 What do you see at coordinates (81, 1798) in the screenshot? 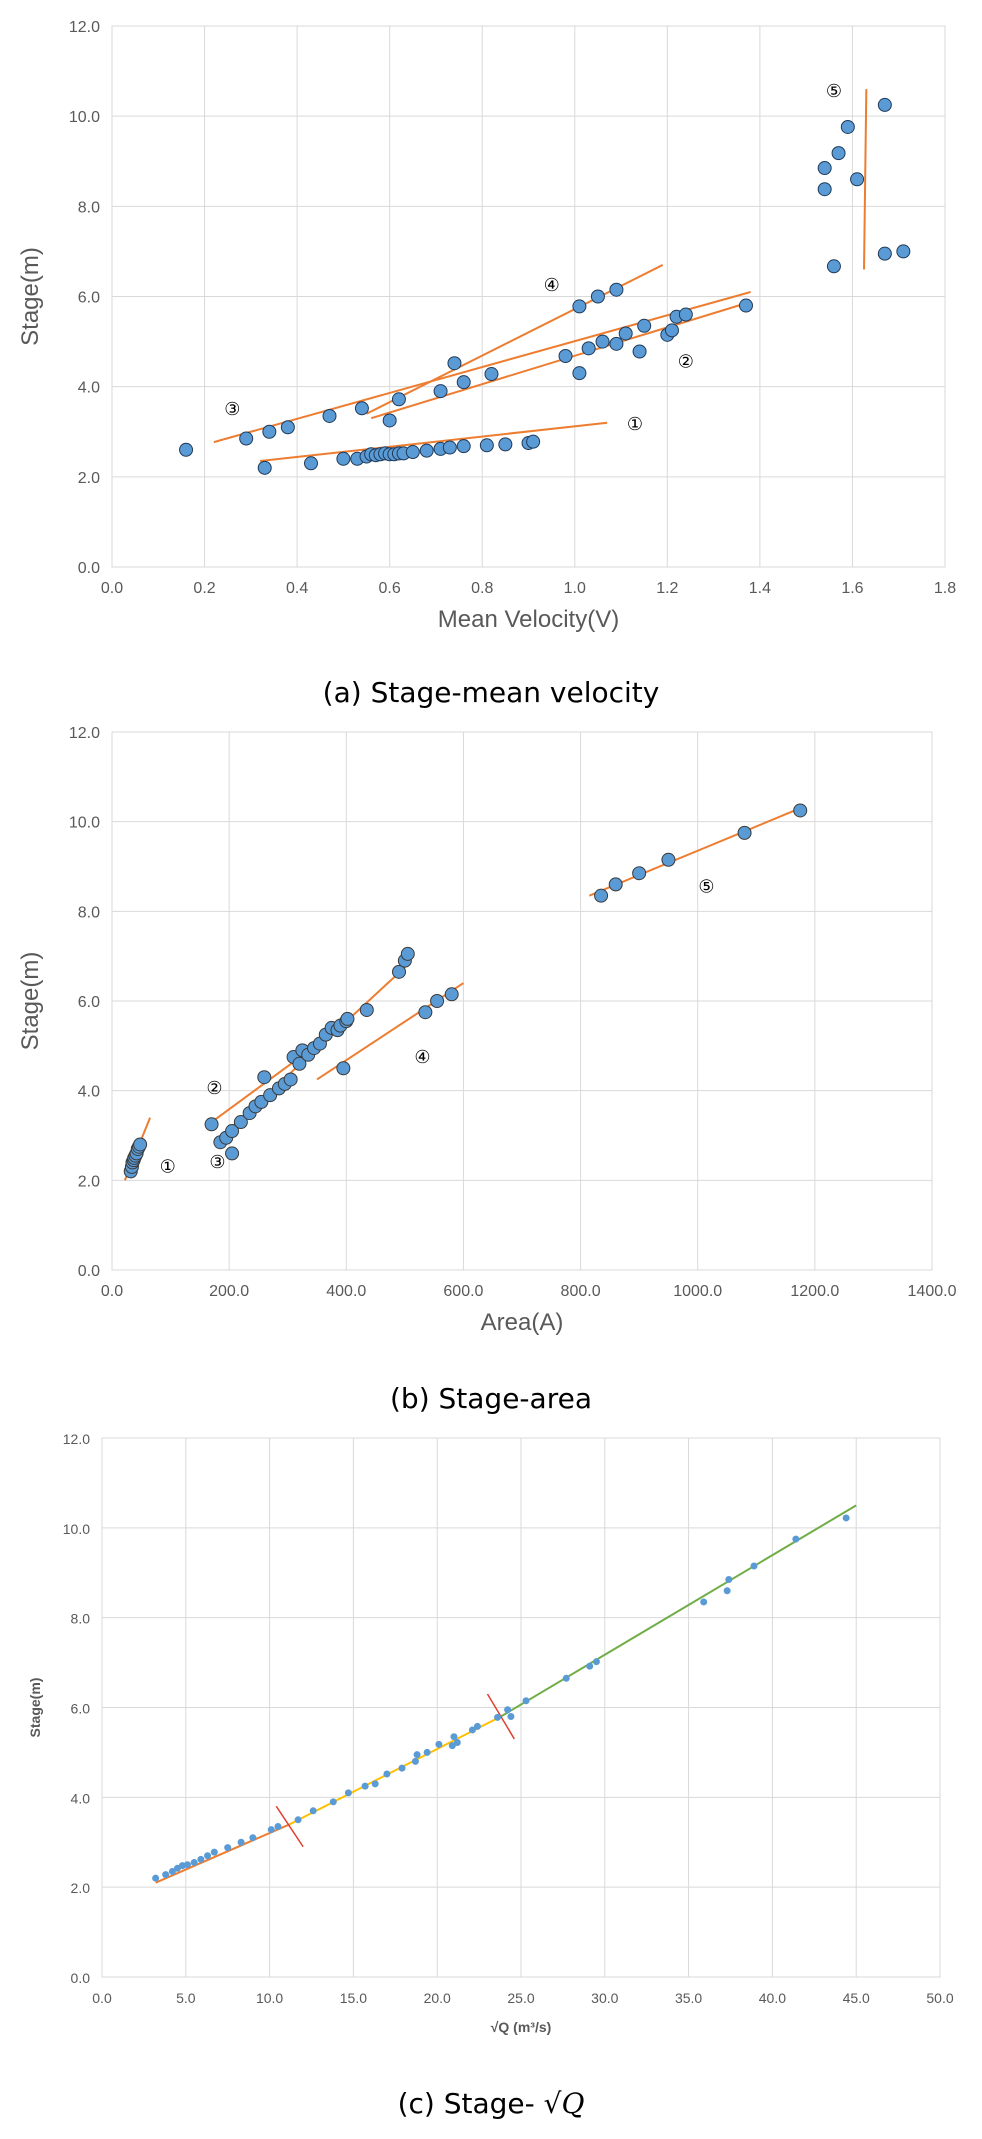
I see `y-tick-label: 4.0` at bounding box center [81, 1798].